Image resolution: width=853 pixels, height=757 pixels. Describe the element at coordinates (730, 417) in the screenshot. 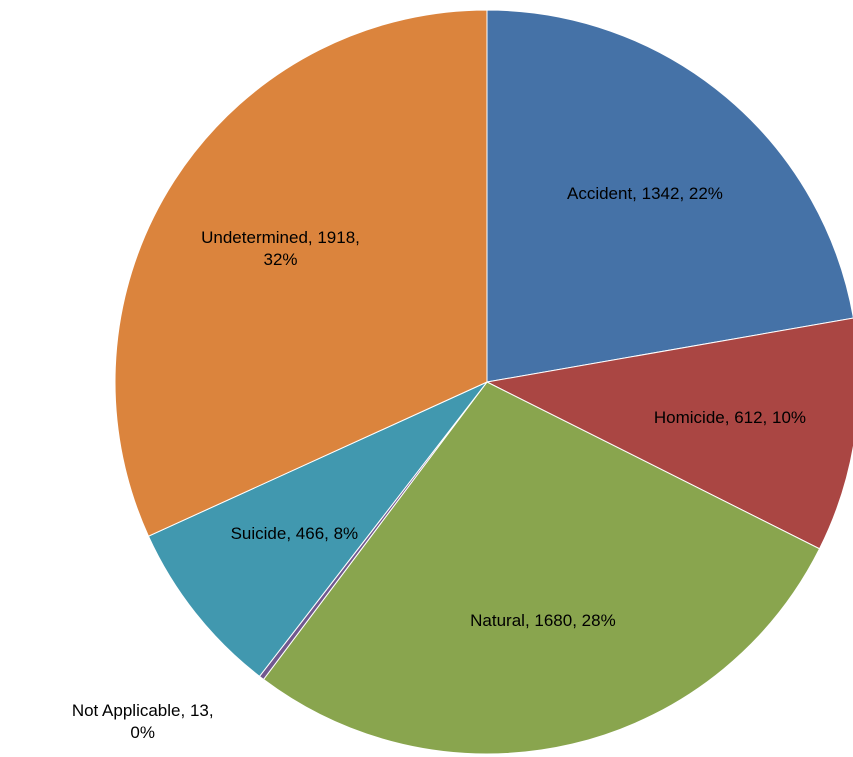

I see `data-label: Homicide, 612, 10%` at that location.